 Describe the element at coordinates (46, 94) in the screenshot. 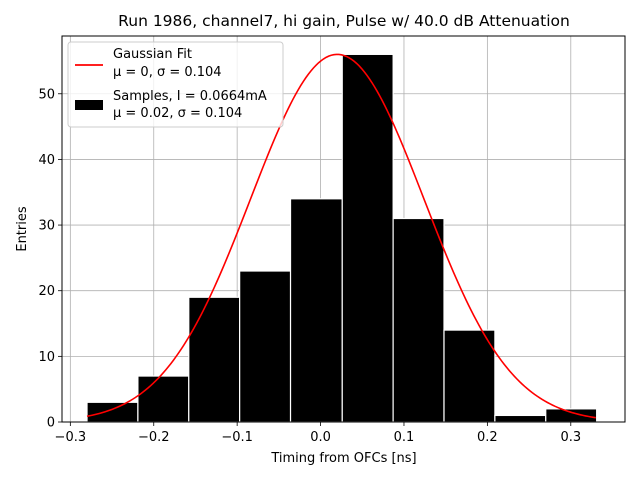

I see `y-tick-label: 50` at that location.